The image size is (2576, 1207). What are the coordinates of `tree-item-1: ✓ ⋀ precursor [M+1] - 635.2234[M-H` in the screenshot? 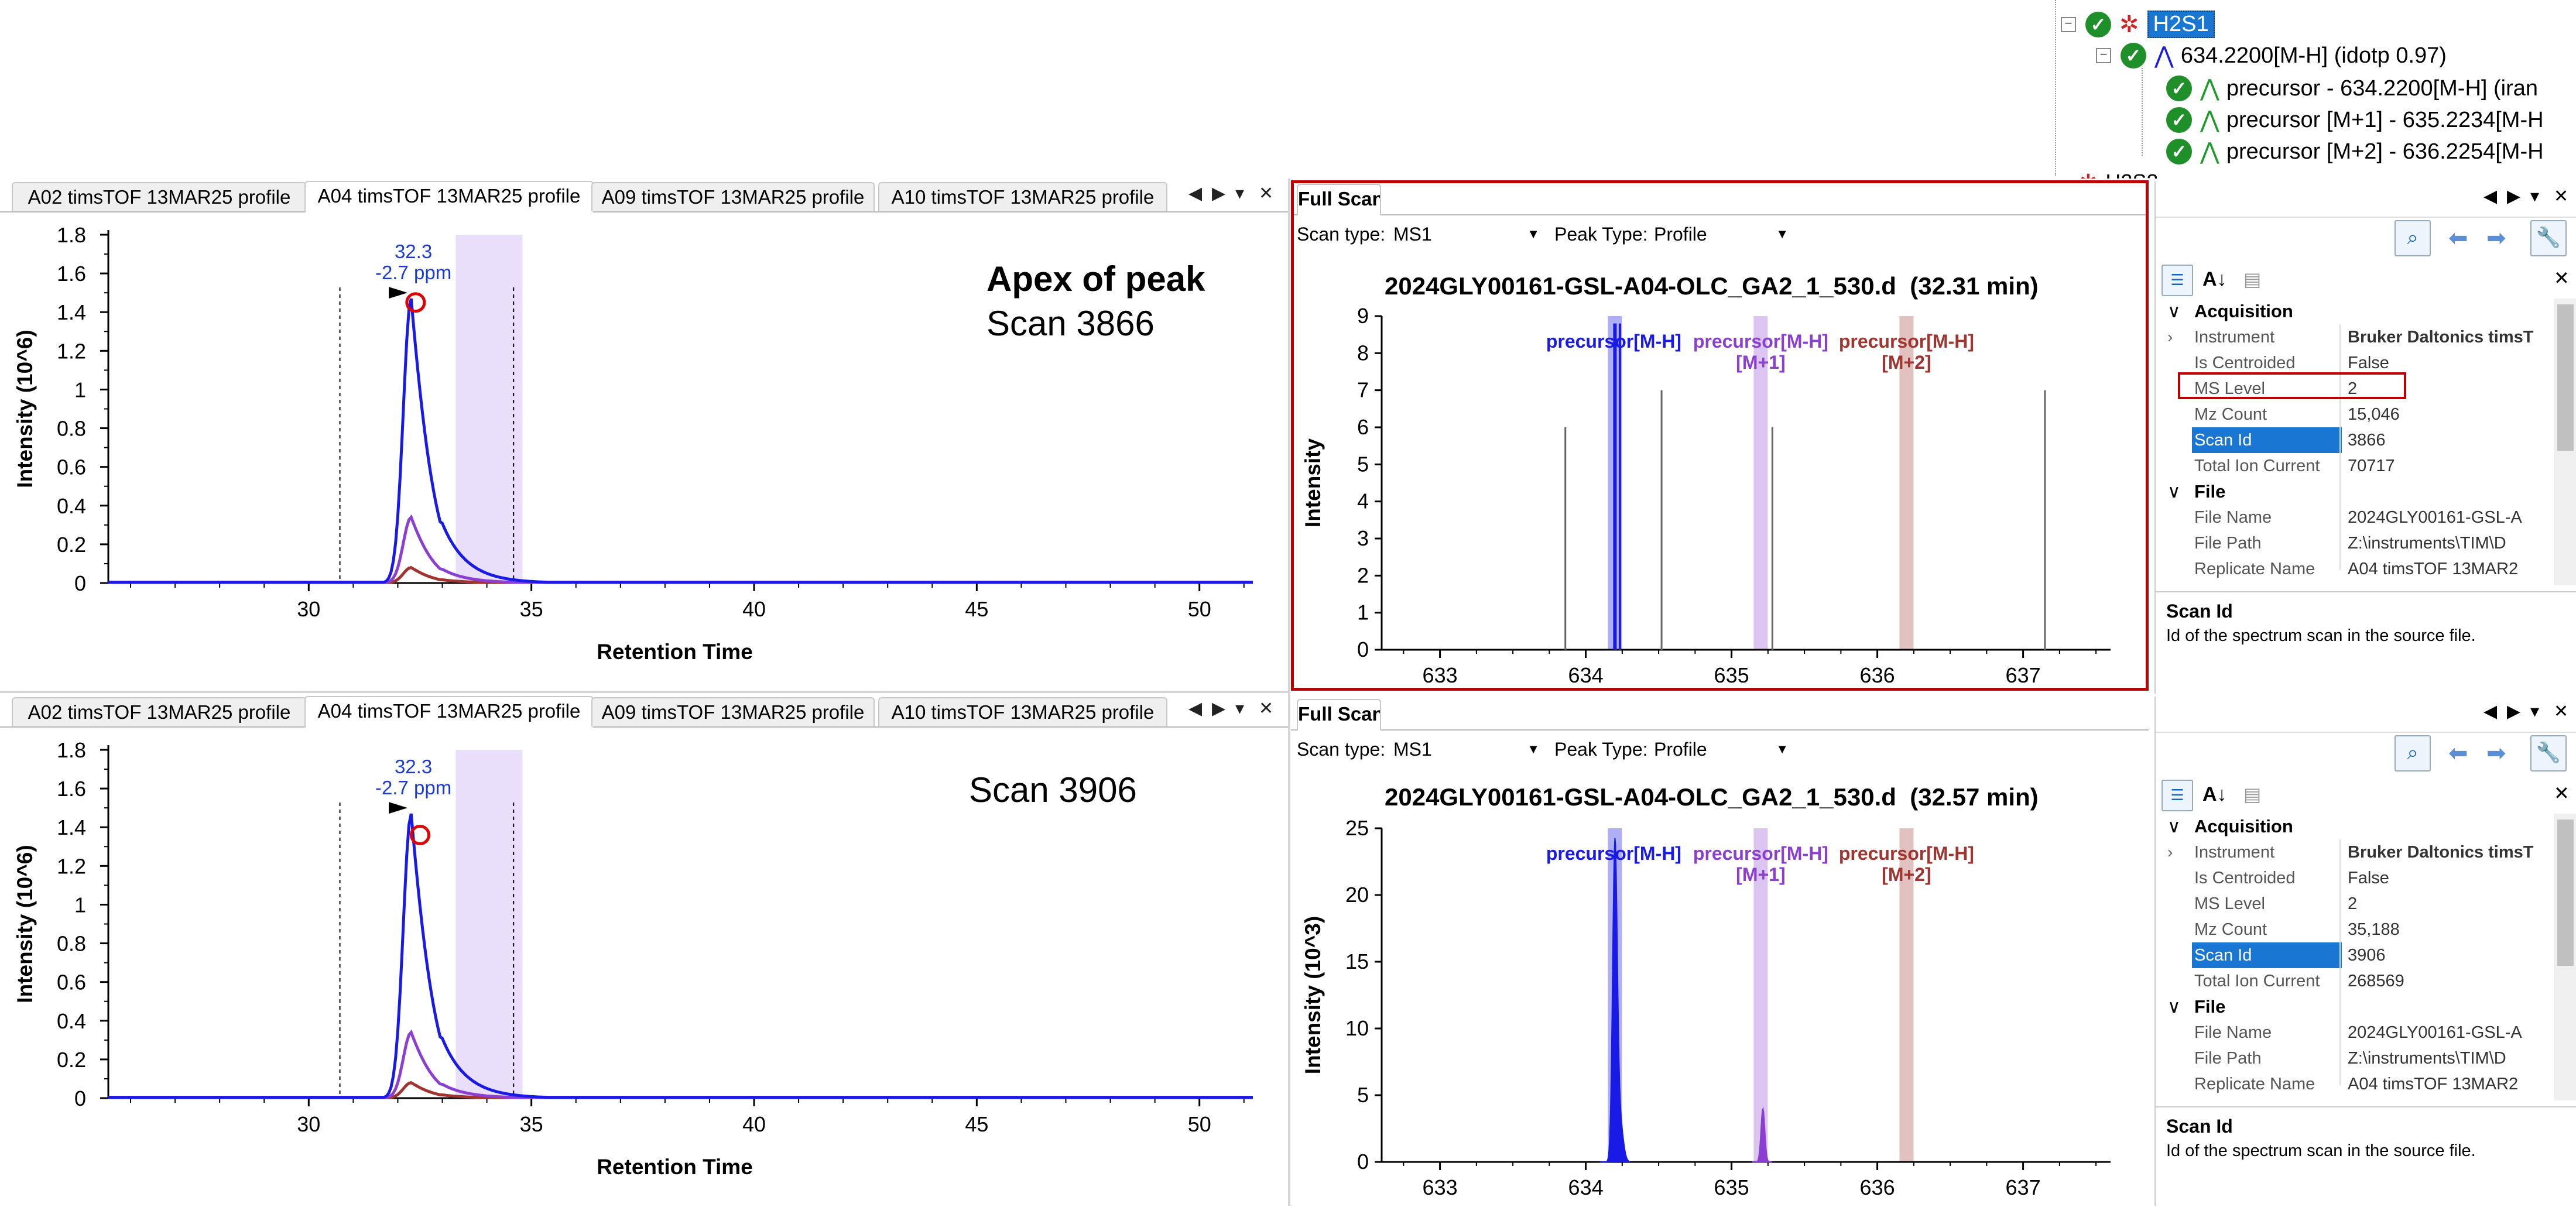 It's located at (2355, 120).